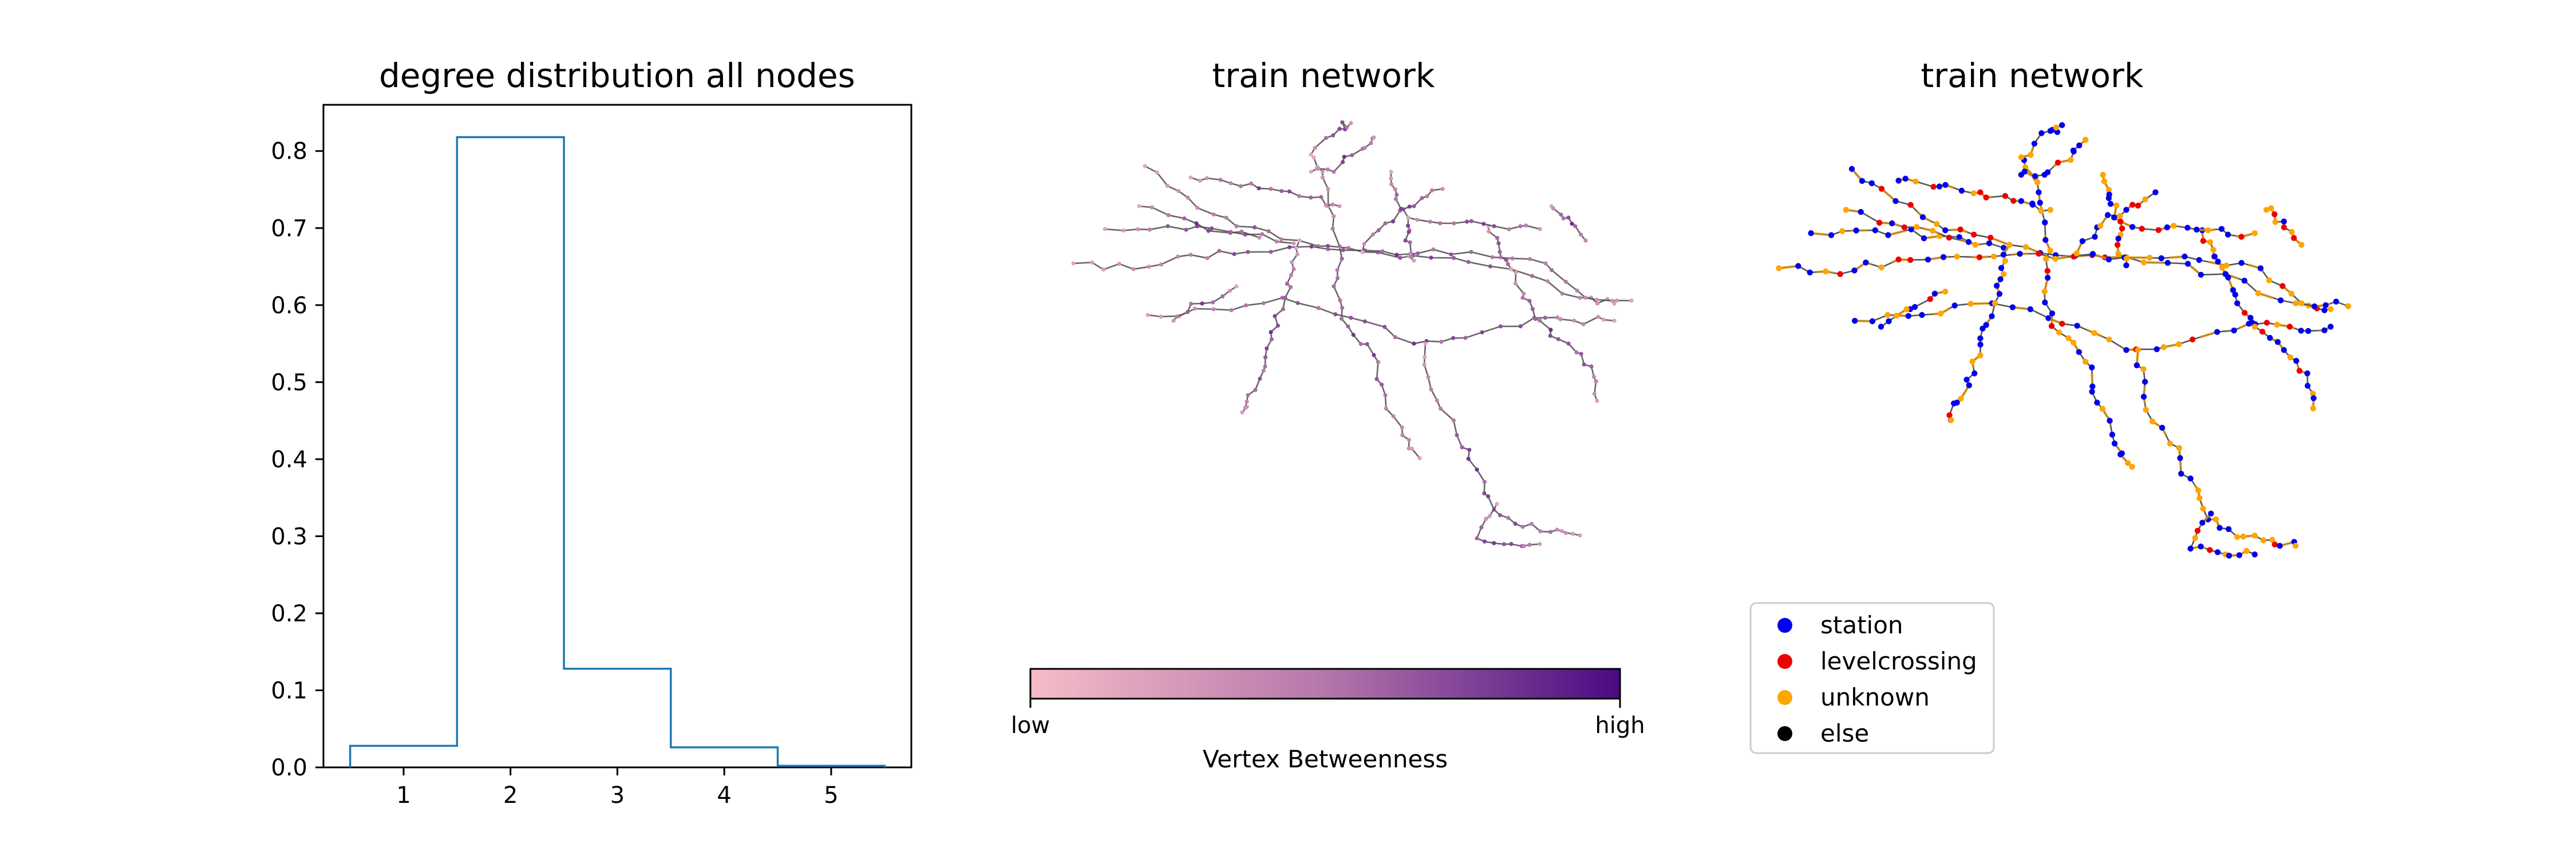 The width and height of the screenshot is (2576, 859). Describe the element at coordinates (289, 768) in the screenshot. I see `y-tick-label: 0.0` at that location.